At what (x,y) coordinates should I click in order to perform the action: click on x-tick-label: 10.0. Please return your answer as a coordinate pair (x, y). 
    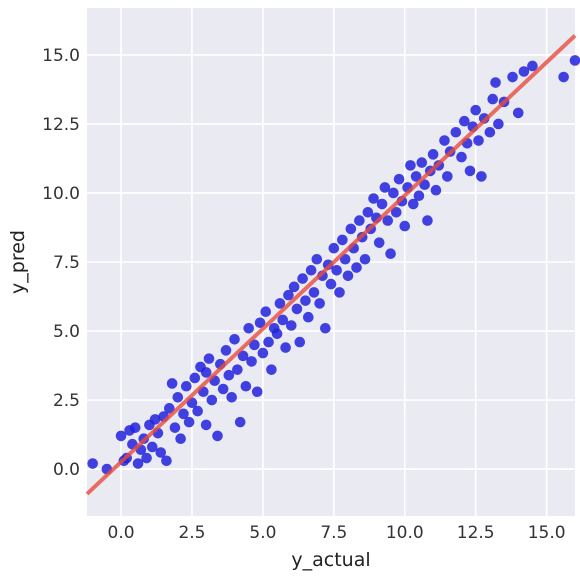
    Looking at the image, I should click on (405, 533).